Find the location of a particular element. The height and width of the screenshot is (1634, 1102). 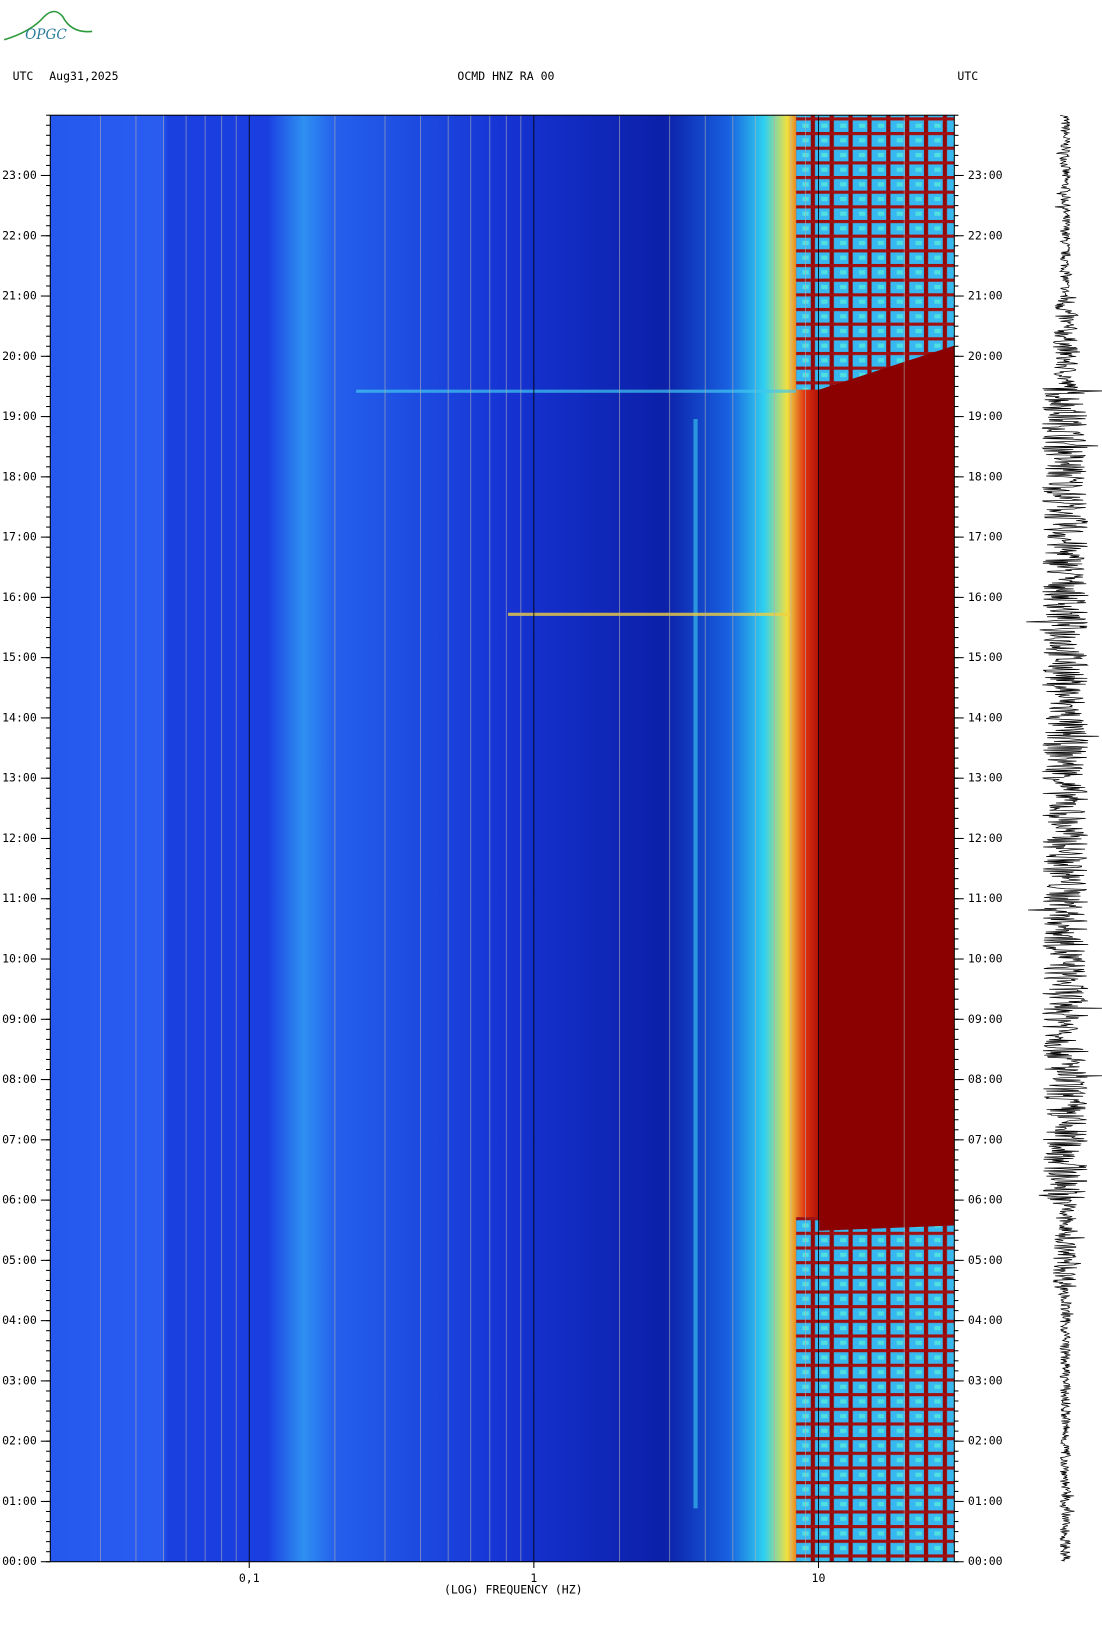

right-axis-label: UTC is located at coordinates (967, 76).